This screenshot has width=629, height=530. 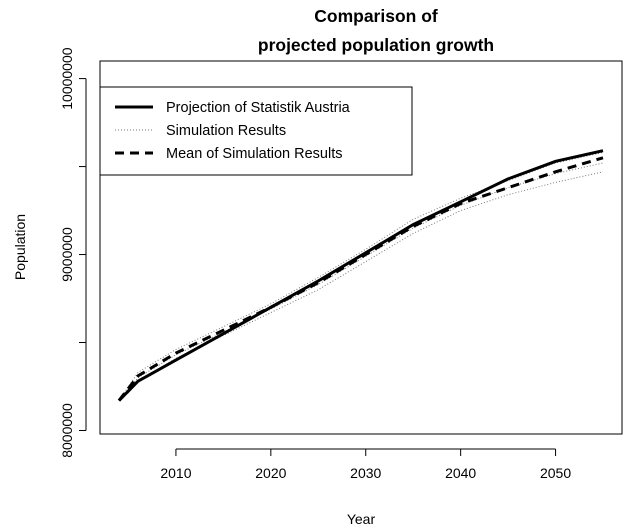 What do you see at coordinates (67, 430) in the screenshot?
I see `y-tick-label: 8000000` at bounding box center [67, 430].